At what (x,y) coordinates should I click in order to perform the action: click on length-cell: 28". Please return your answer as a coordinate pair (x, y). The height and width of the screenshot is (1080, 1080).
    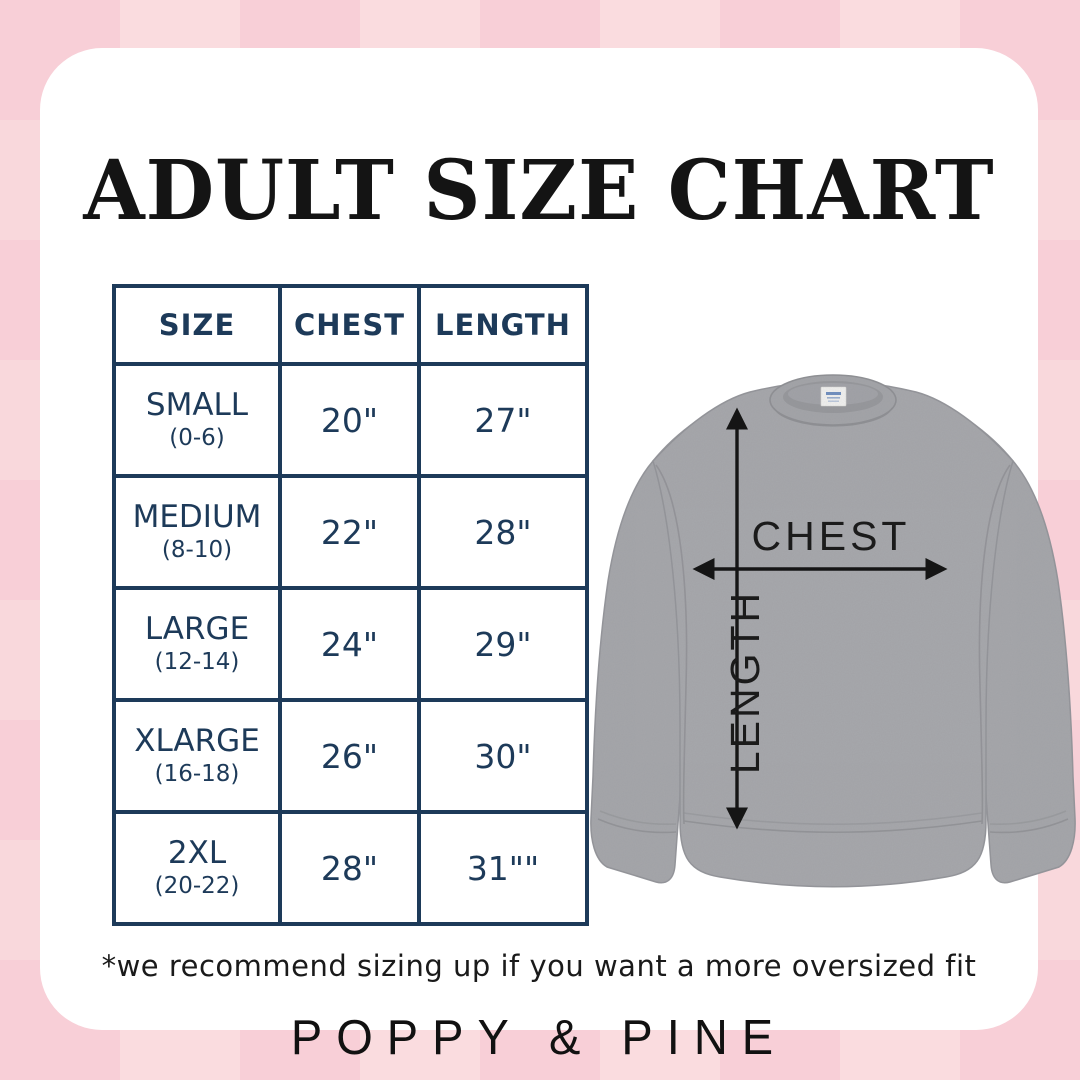
    Looking at the image, I should click on (503, 532).